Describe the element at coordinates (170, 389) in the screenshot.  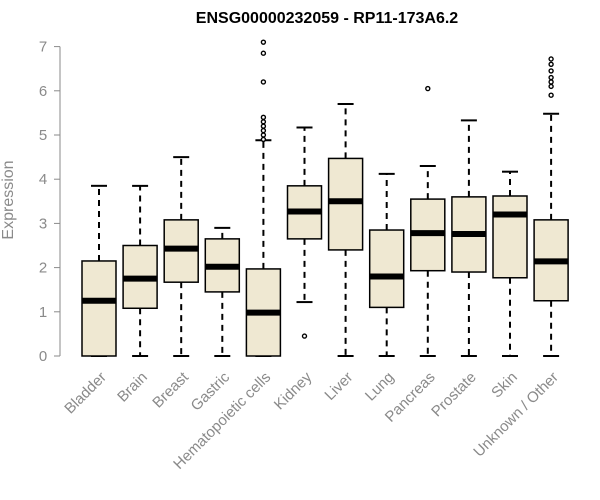
I see `x-tick-label: Breast` at that location.